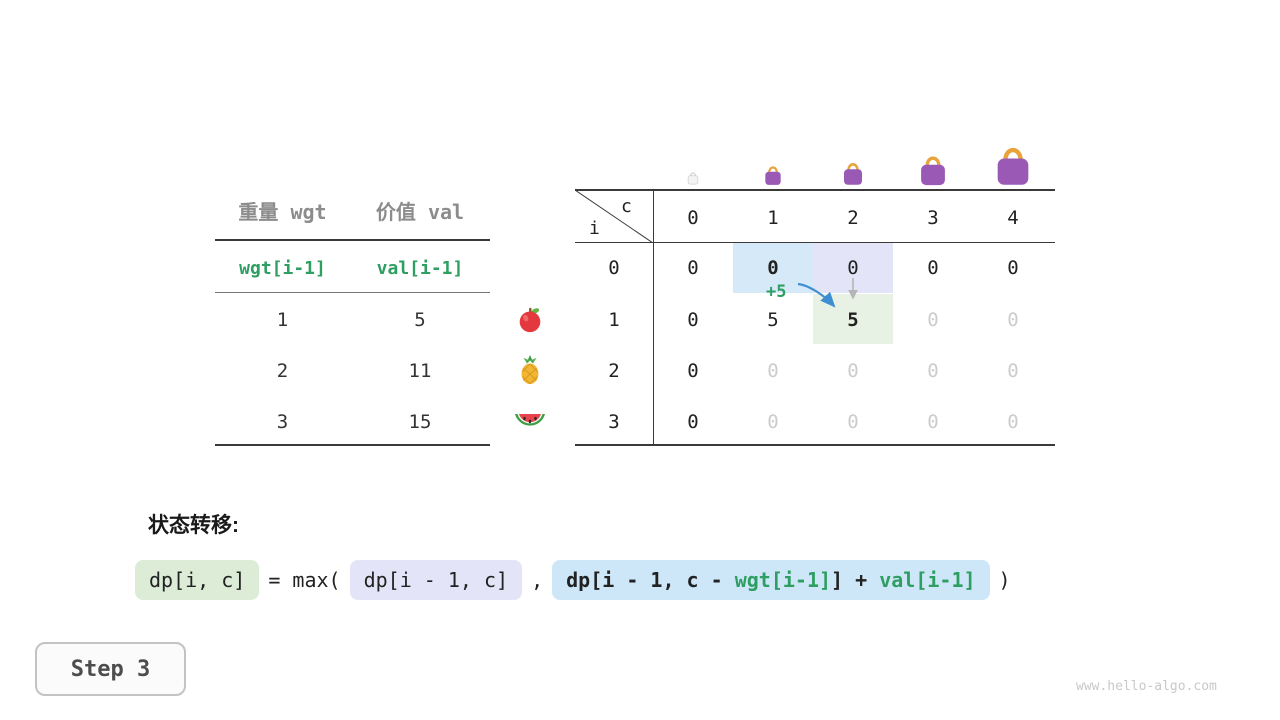 This screenshot has height=720, width=1280. What do you see at coordinates (352, 320) in the screenshot?
I see `items-table-row: 1 5` at bounding box center [352, 320].